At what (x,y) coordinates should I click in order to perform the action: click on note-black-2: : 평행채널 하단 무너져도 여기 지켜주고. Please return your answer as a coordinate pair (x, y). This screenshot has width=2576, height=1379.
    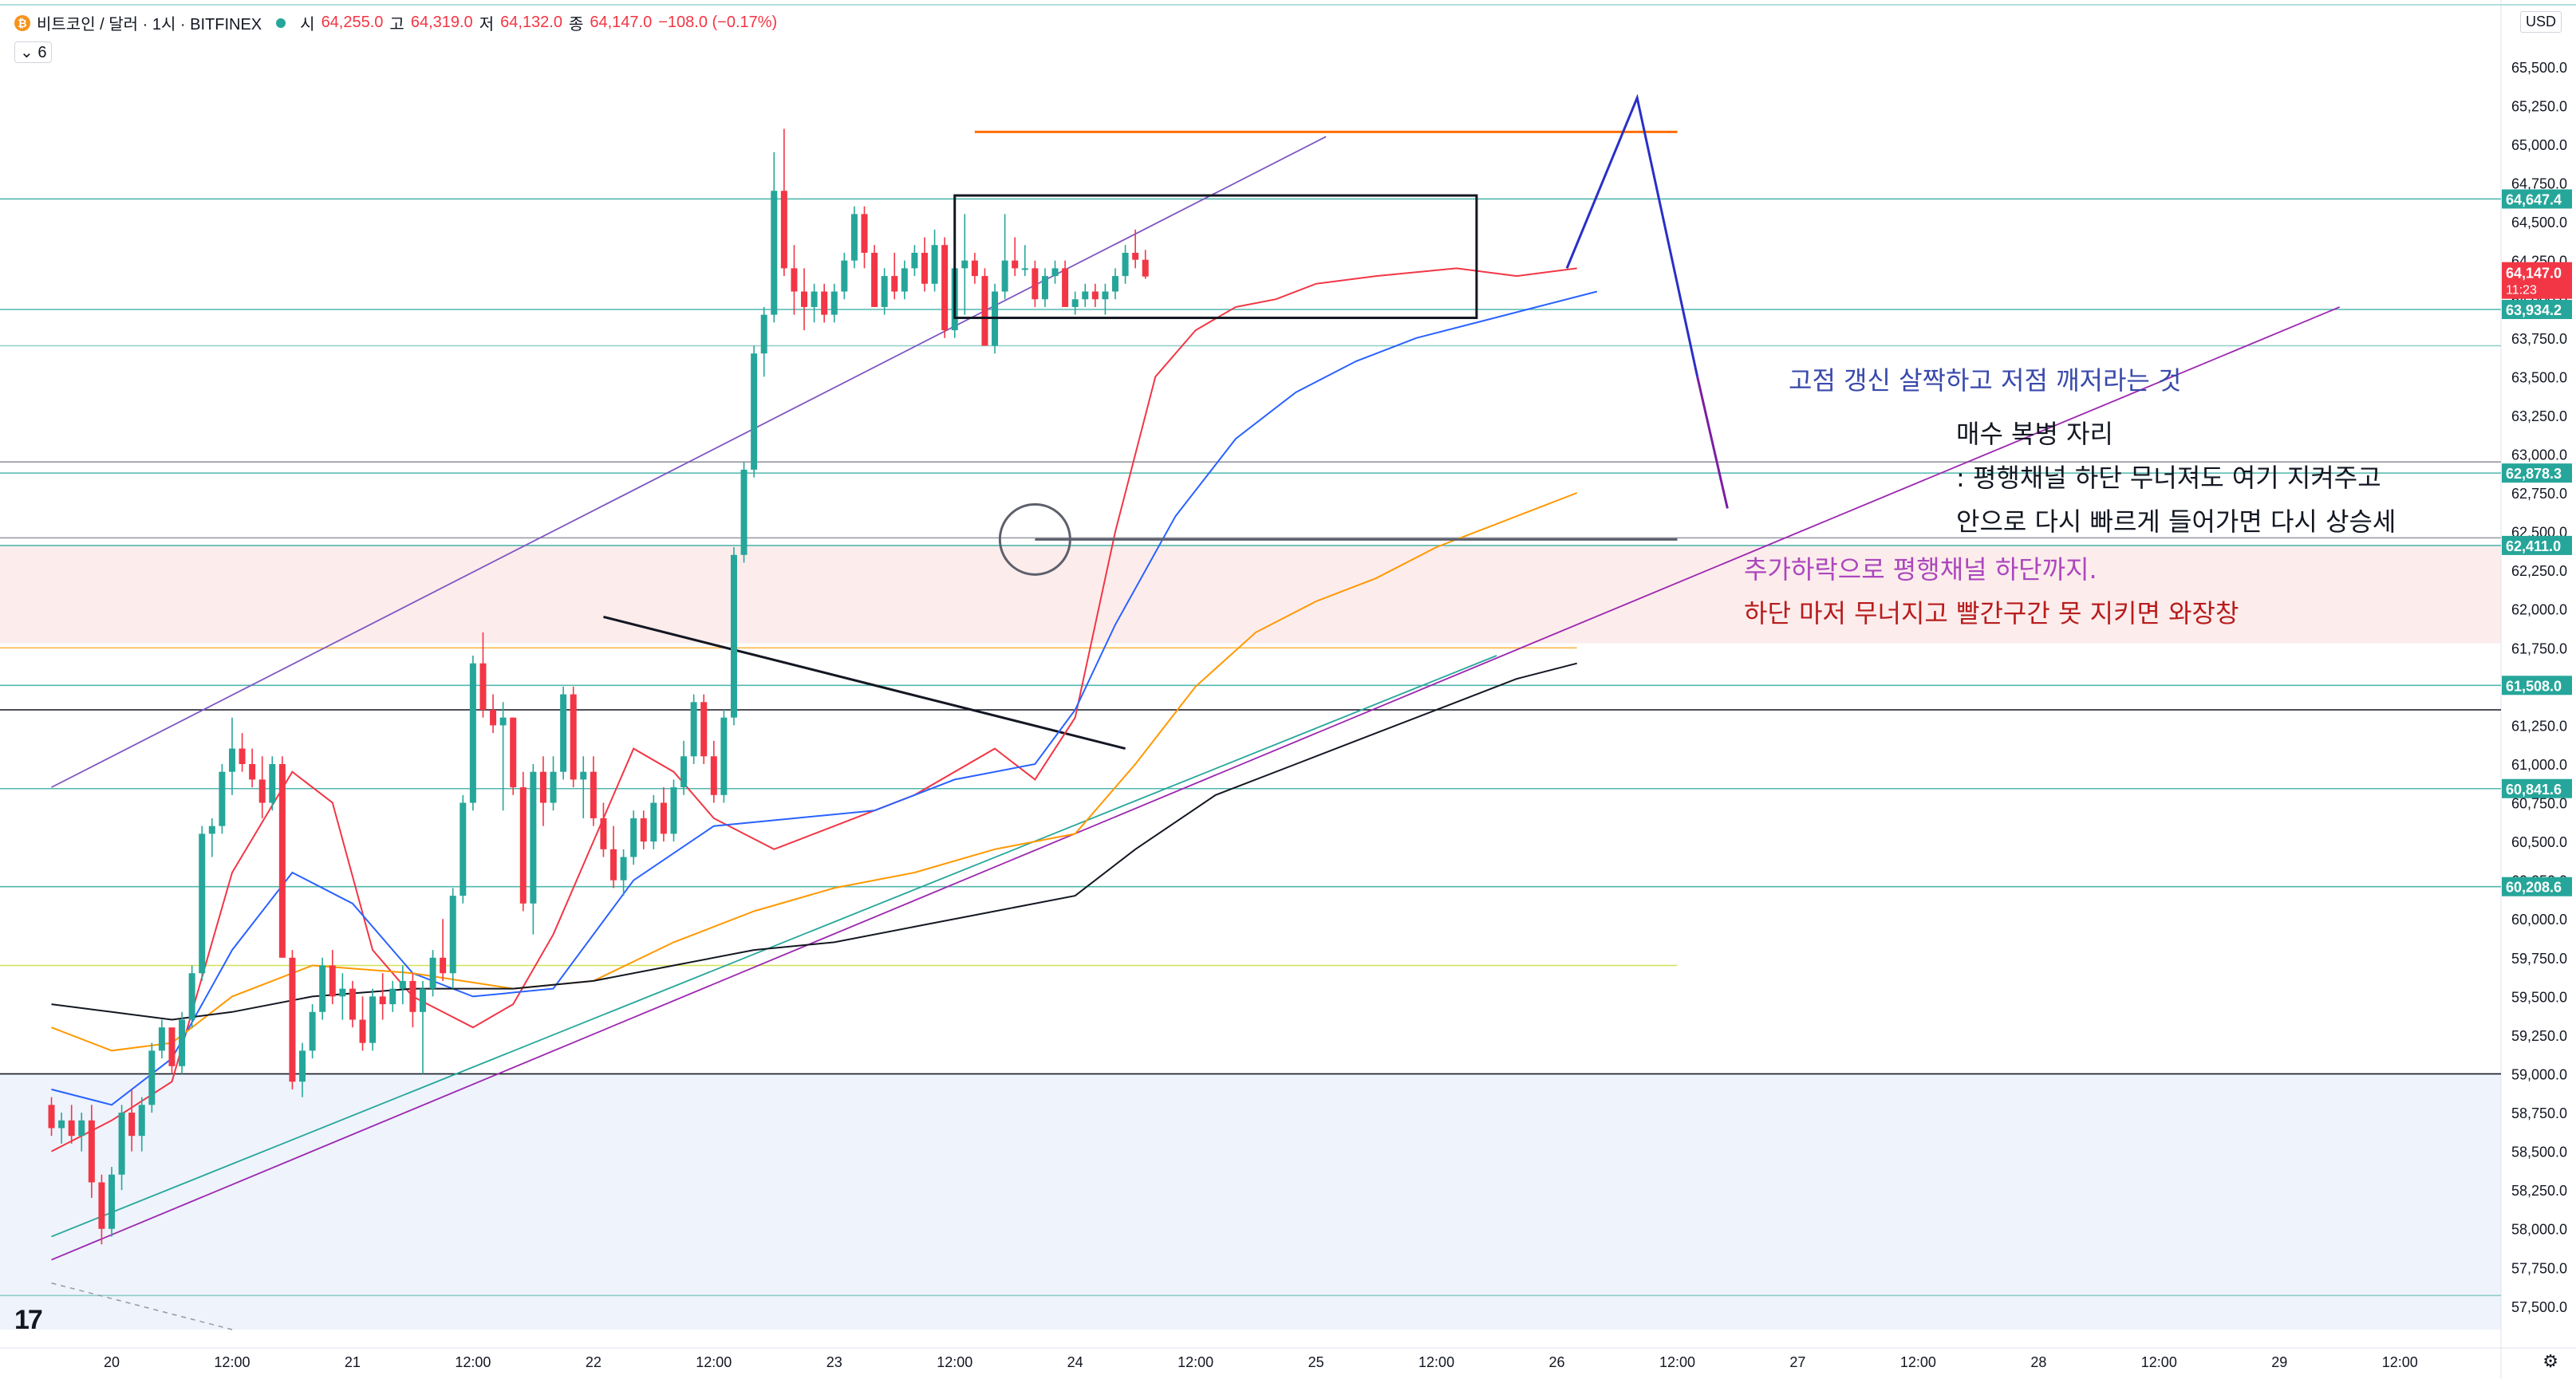
    Looking at the image, I should click on (2168, 478).